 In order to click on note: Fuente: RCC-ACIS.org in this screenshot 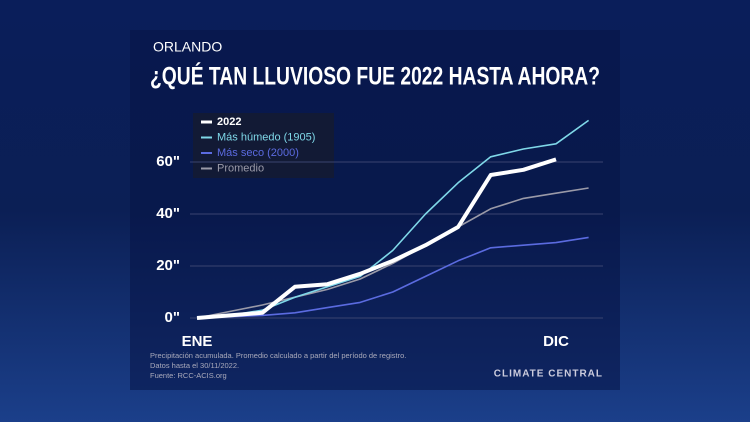, I will do `click(188, 375)`.